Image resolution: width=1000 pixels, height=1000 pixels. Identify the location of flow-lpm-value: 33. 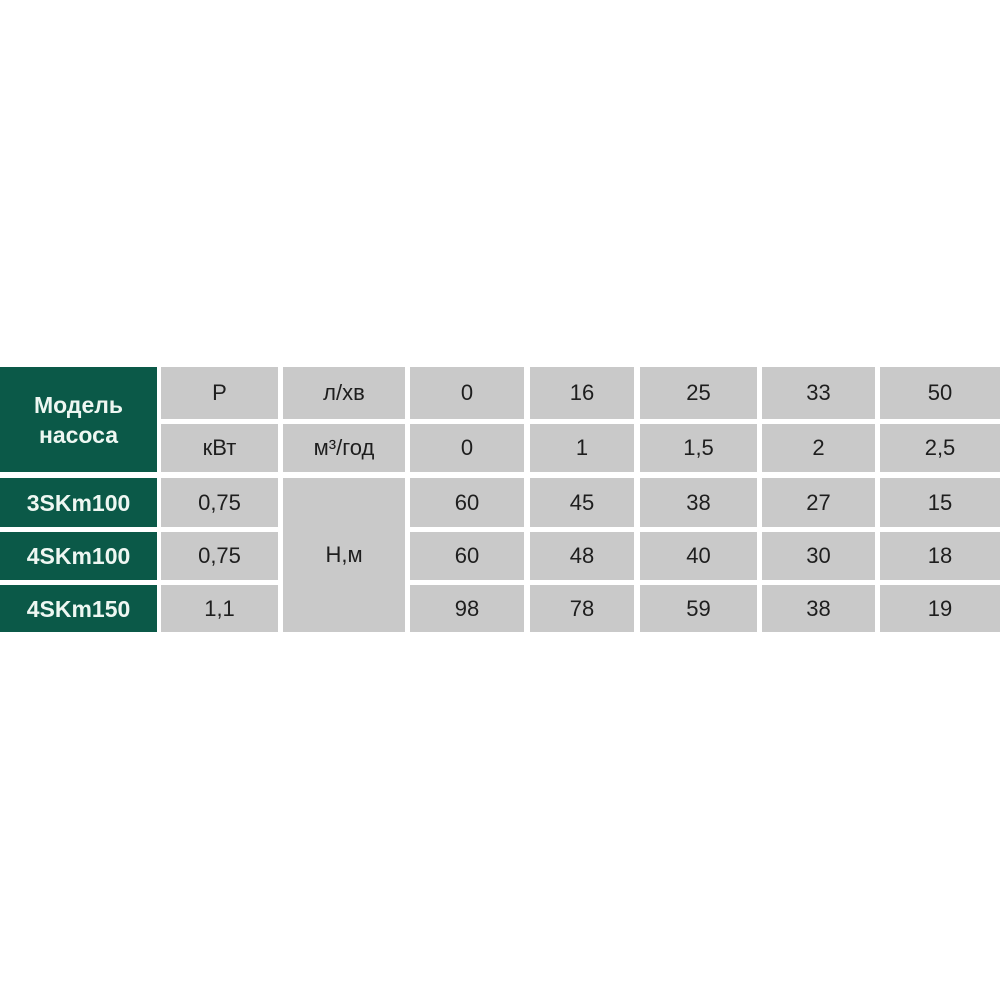
(818, 393).